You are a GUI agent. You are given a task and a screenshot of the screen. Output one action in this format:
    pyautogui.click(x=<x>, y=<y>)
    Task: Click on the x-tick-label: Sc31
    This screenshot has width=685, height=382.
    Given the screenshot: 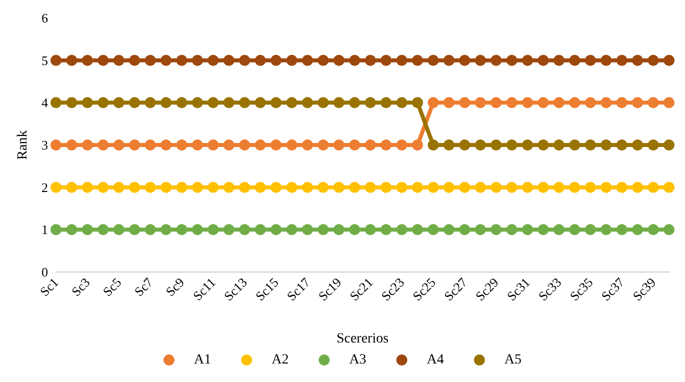 What is the action you would take?
    pyautogui.click(x=518, y=289)
    